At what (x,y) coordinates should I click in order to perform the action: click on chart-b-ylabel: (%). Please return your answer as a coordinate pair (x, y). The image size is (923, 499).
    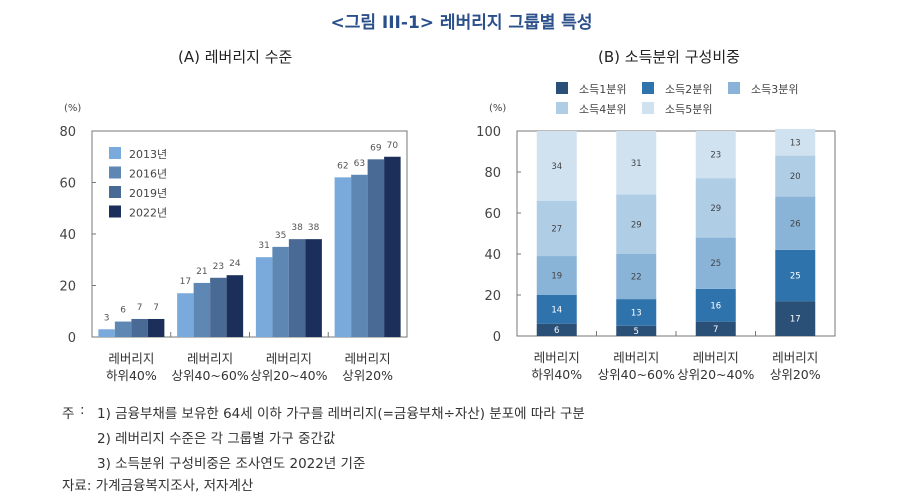
    Looking at the image, I should click on (497, 108).